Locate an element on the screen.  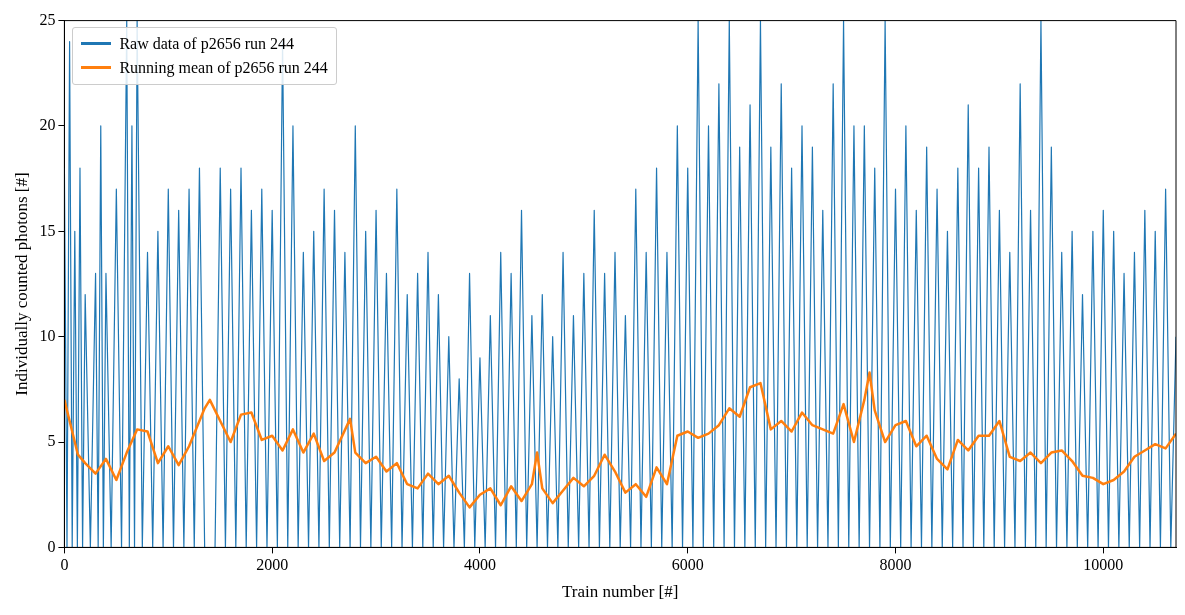
x-tick-label: 0 is located at coordinates (64, 565).